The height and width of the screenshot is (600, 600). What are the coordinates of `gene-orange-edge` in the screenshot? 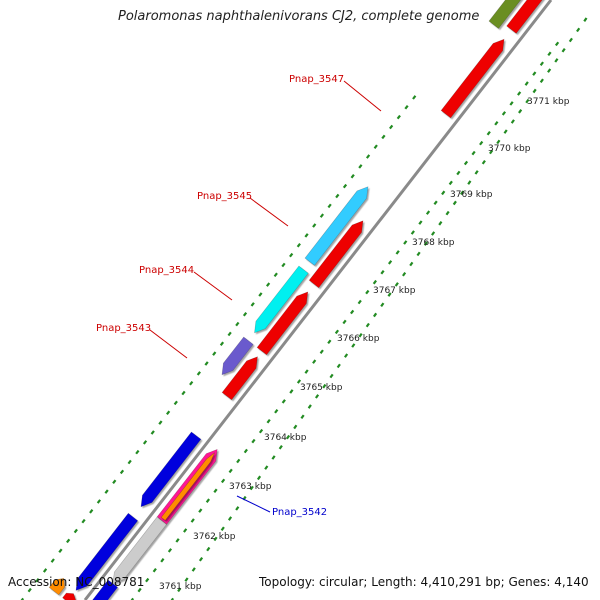 It's located at (56, 587).